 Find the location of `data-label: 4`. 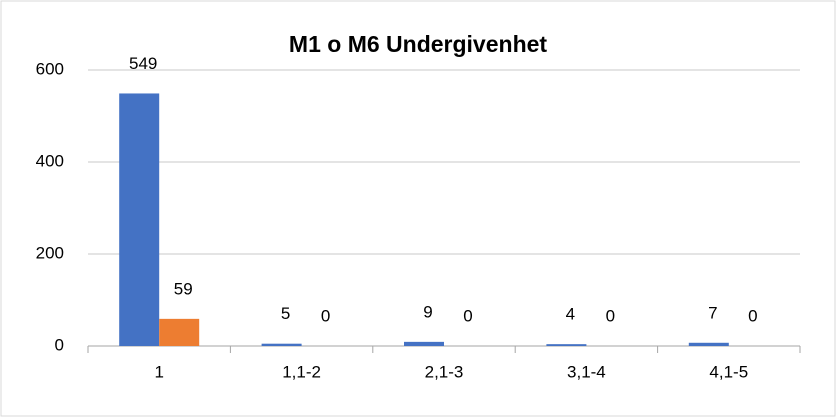

data-label: 4 is located at coordinates (570, 314).